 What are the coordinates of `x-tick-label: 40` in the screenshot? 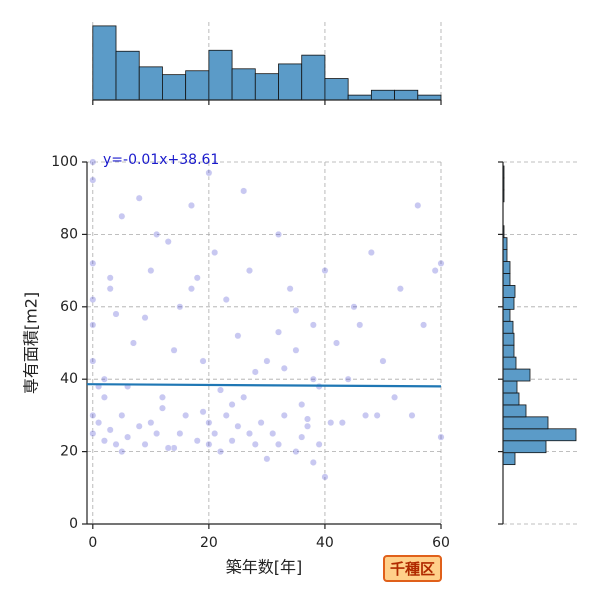 It's located at (325, 543).